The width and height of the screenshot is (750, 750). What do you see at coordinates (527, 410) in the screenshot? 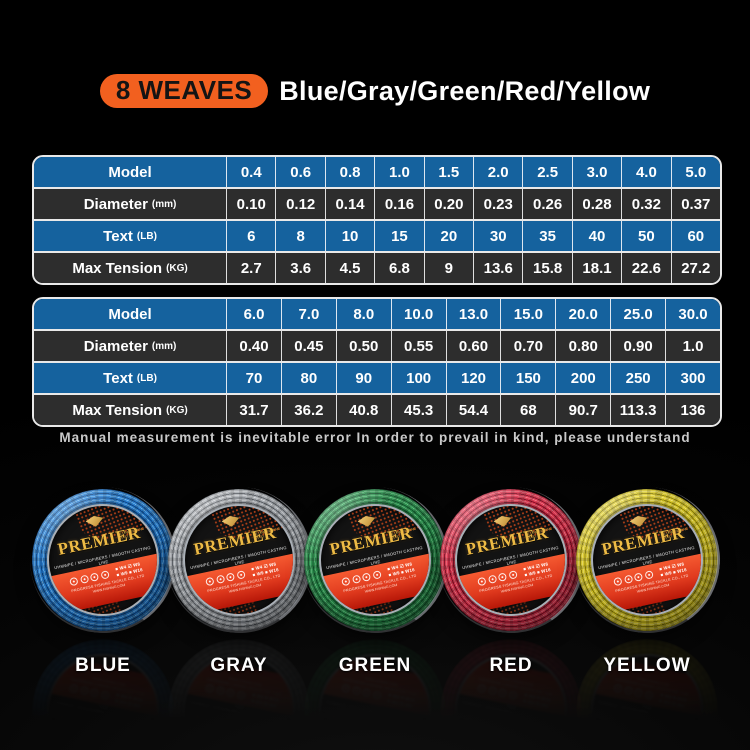
I see `spec-cell: 68` at bounding box center [527, 410].